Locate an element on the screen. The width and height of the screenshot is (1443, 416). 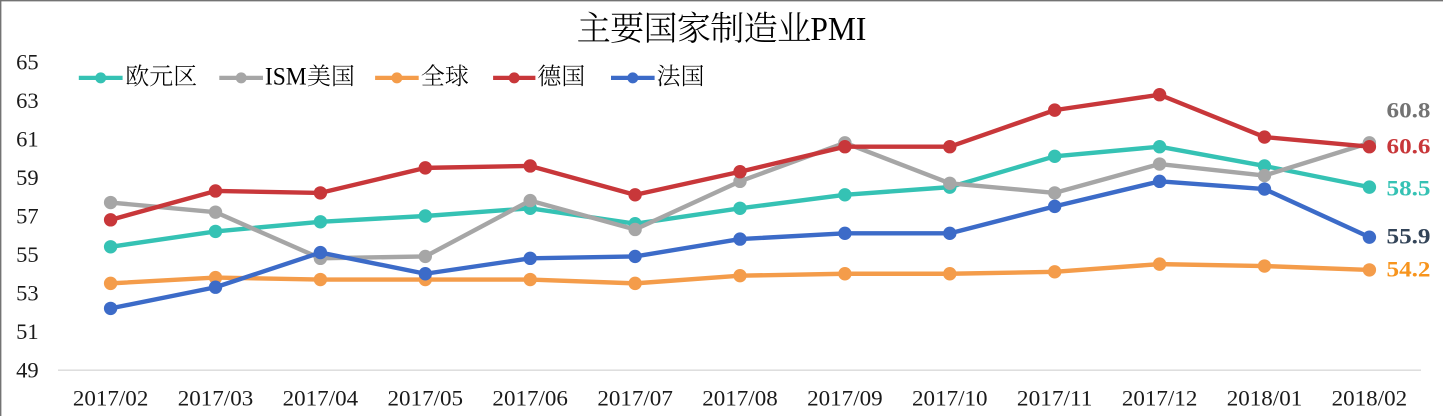
svg-text: 49 is located at coordinates (27, 369).